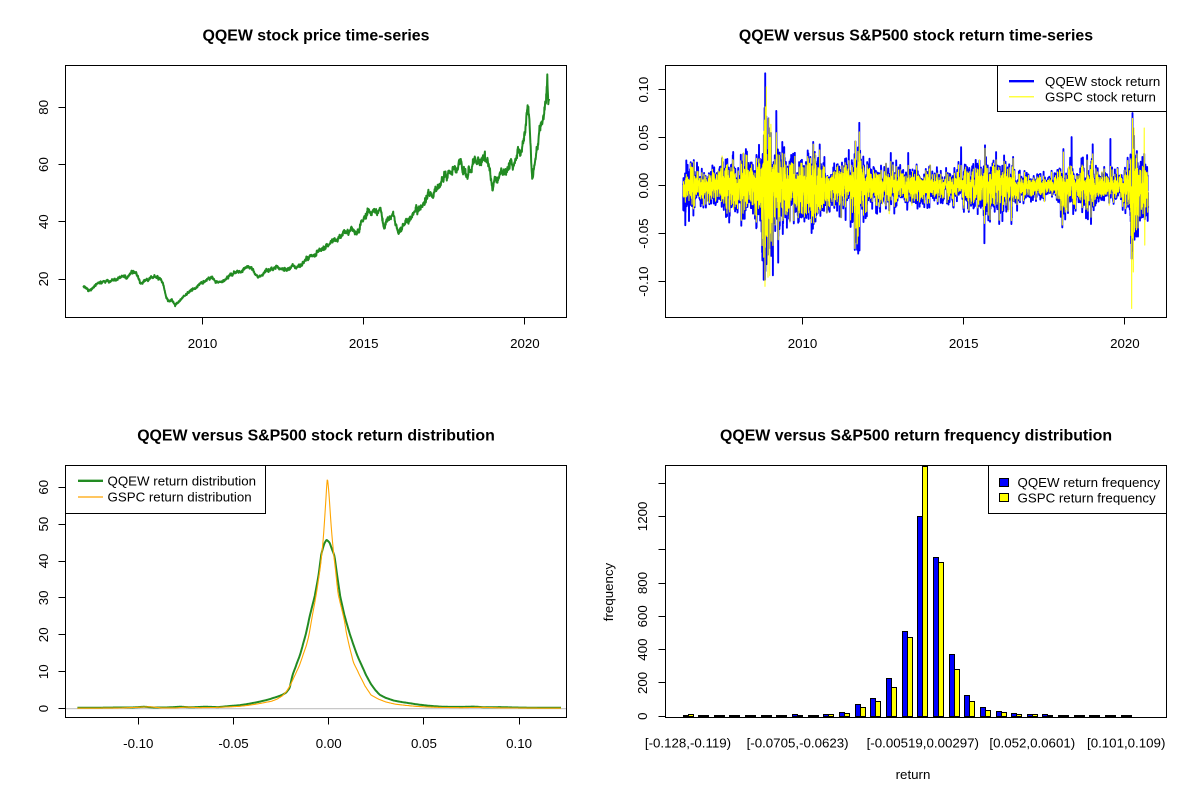  What do you see at coordinates (688, 743) in the screenshot?
I see `svg-text: [-0.128,-0.119)` at bounding box center [688, 743].